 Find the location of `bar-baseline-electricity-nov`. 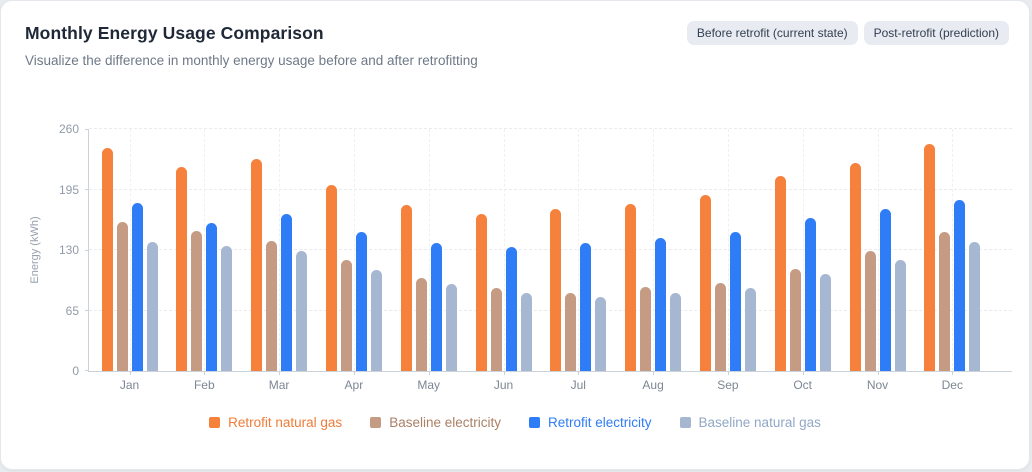

bar-baseline-electricity-nov is located at coordinates (870, 310).